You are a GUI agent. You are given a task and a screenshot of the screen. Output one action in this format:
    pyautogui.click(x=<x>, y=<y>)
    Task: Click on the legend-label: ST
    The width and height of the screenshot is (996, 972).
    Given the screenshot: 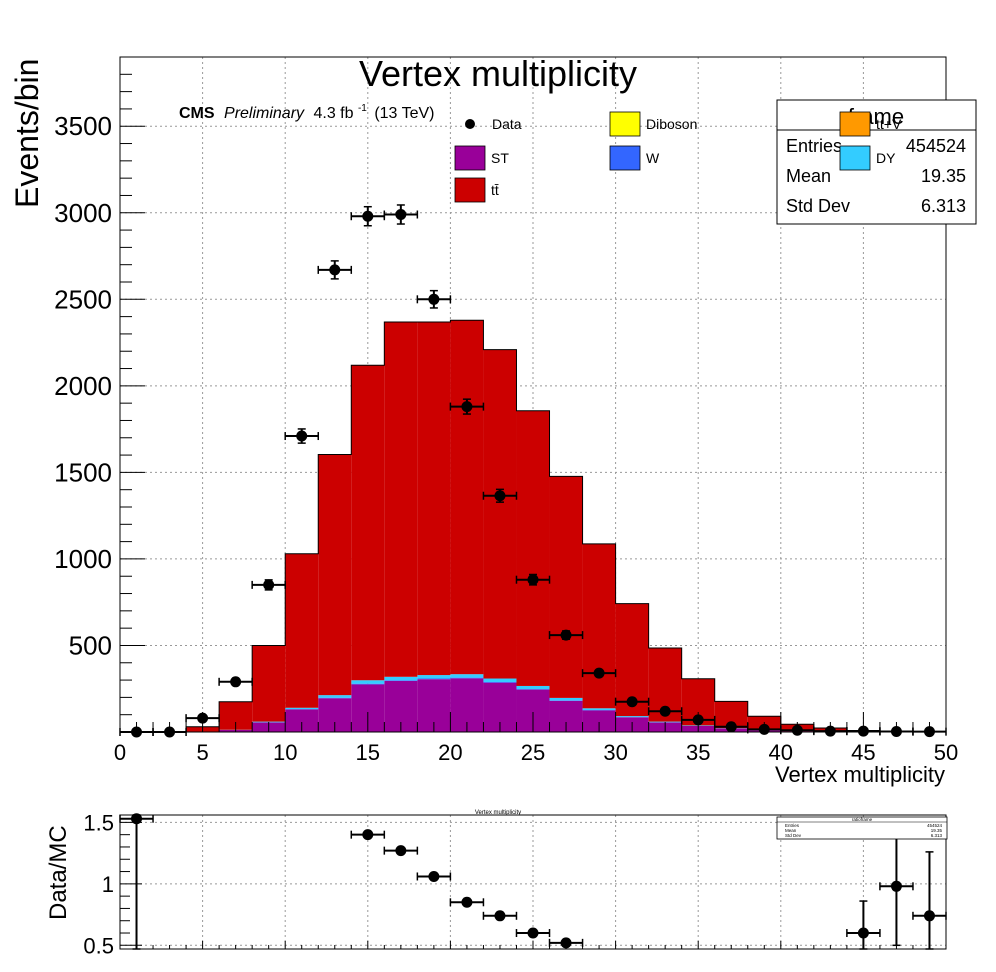 What is the action you would take?
    pyautogui.click(x=500, y=158)
    